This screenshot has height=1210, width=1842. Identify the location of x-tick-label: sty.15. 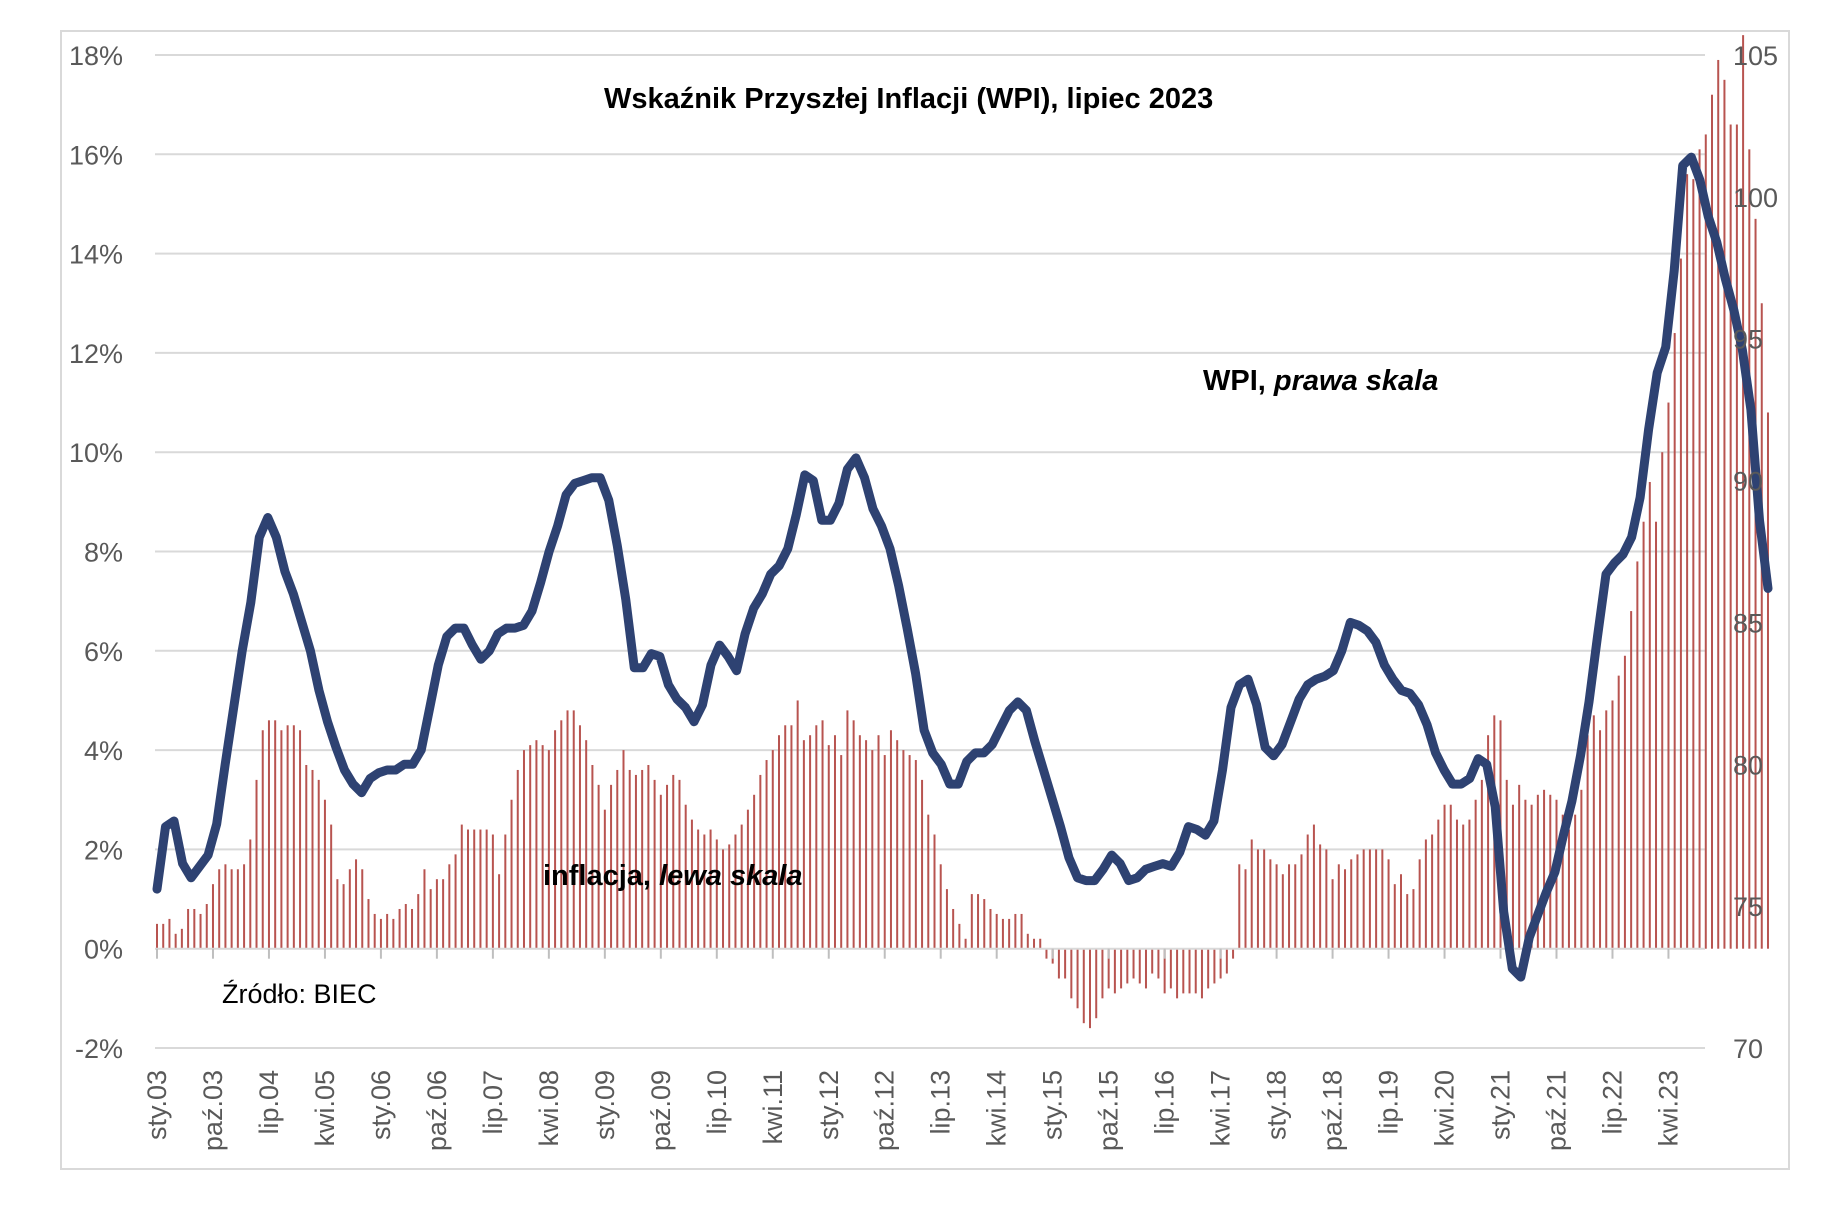
(1053, 1105).